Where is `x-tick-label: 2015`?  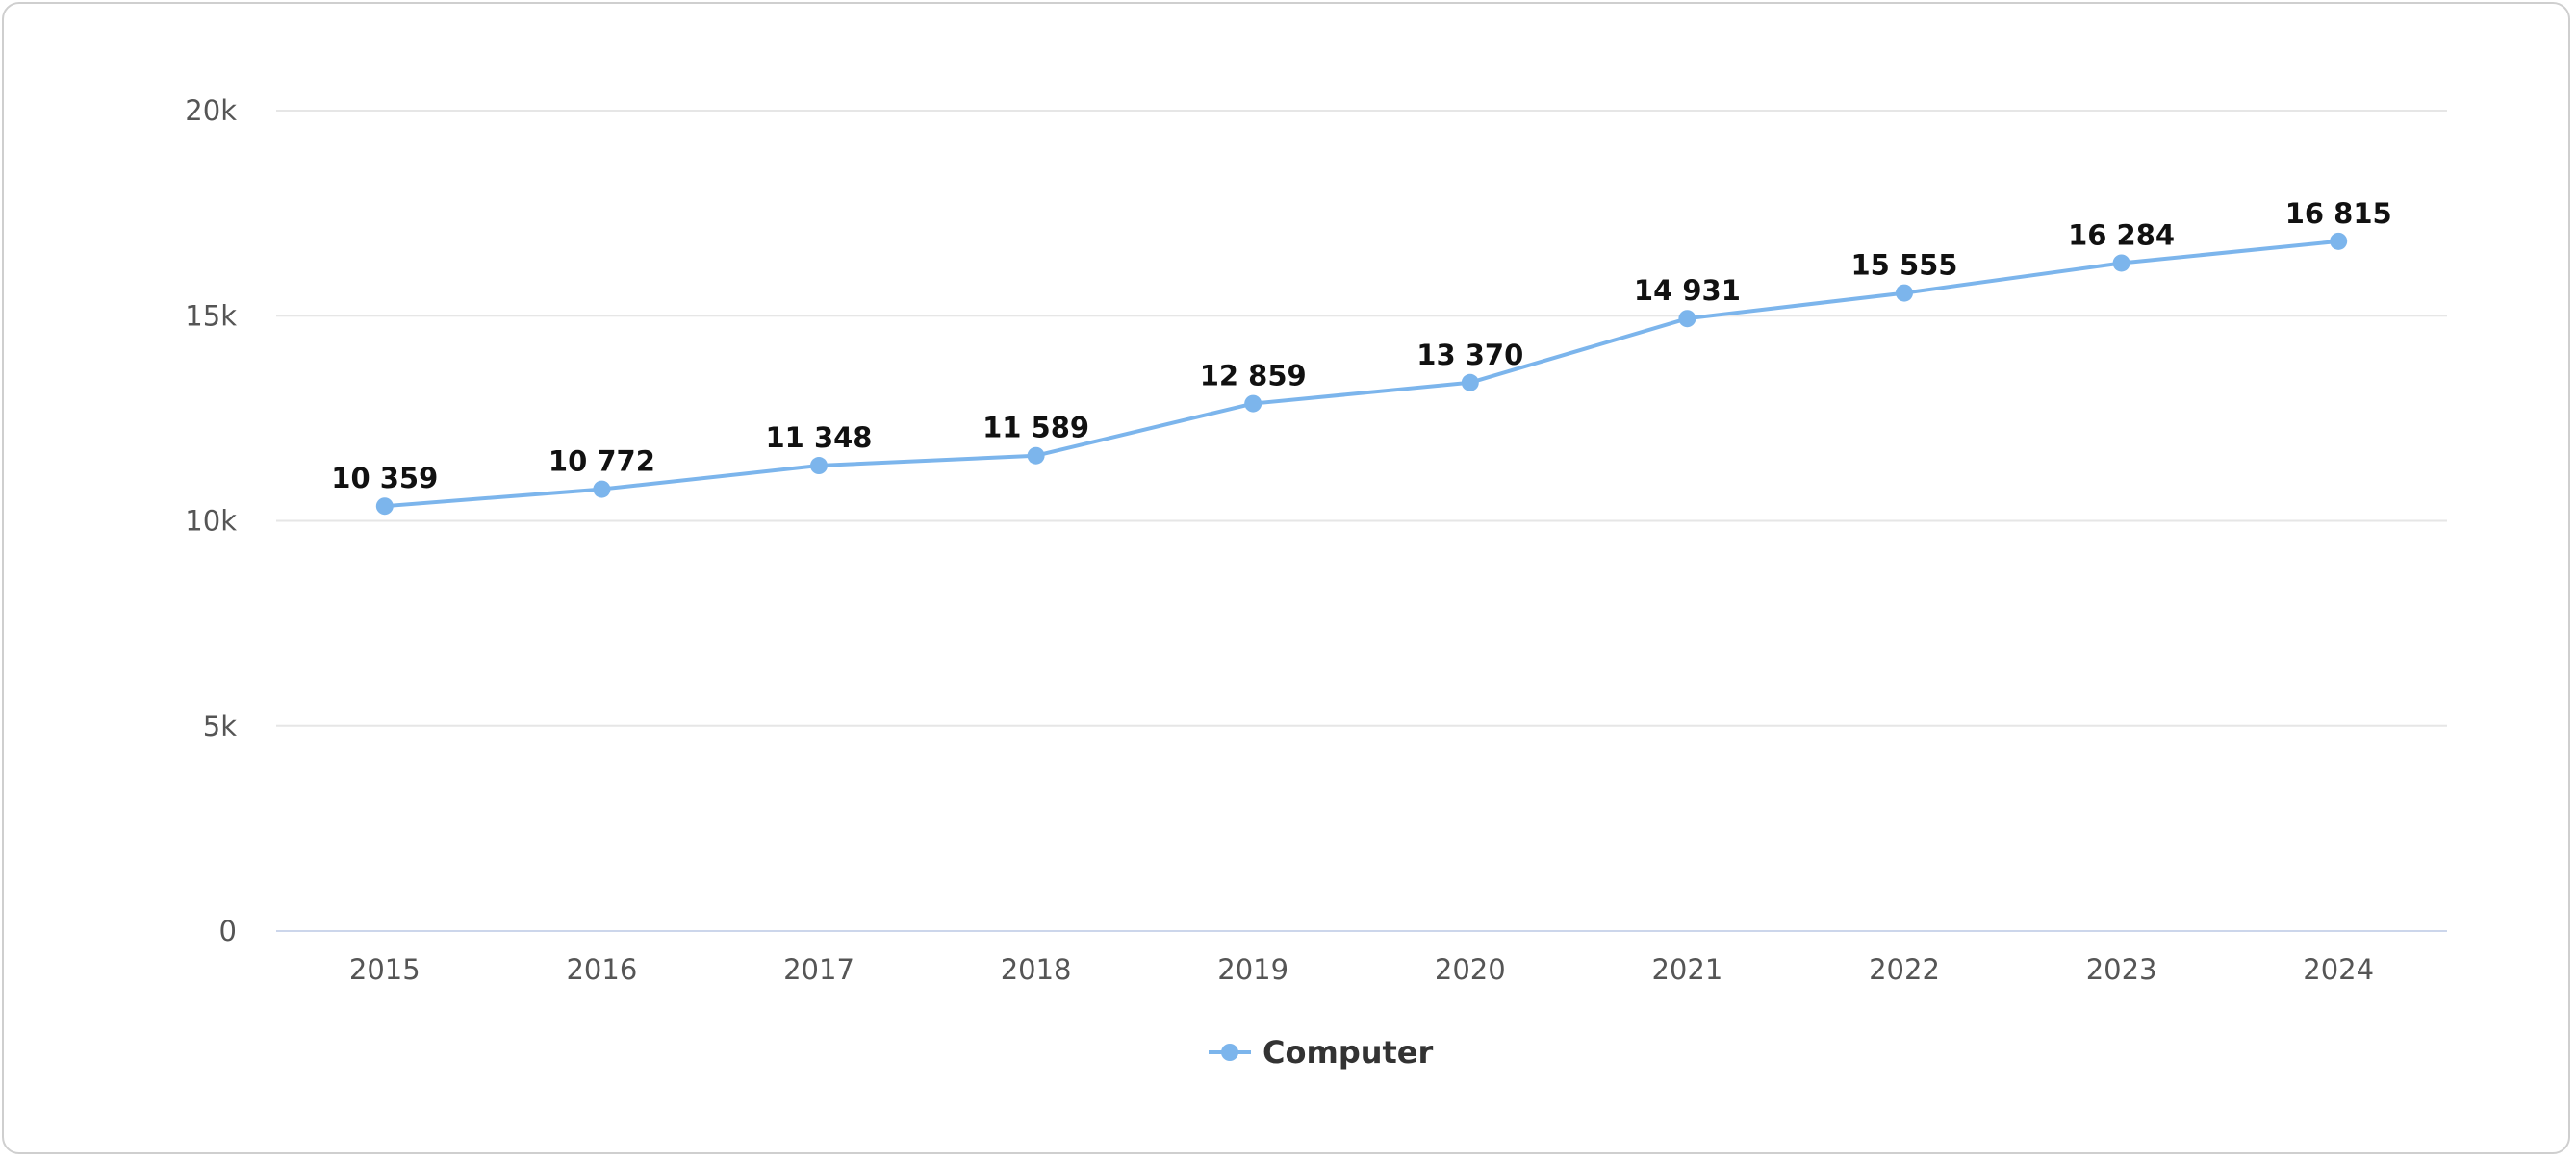
x-tick-label: 2015 is located at coordinates (385, 969).